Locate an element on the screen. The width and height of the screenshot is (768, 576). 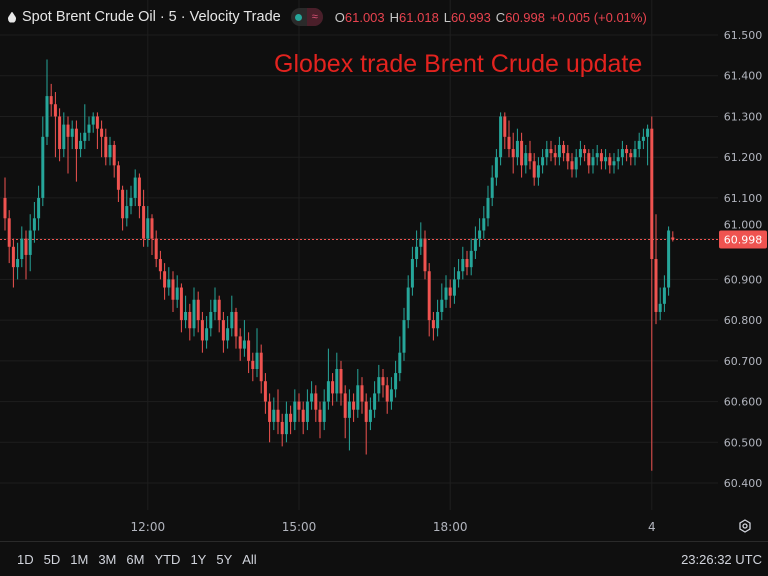
range-5y-button: 5Y is located at coordinates (224, 559).